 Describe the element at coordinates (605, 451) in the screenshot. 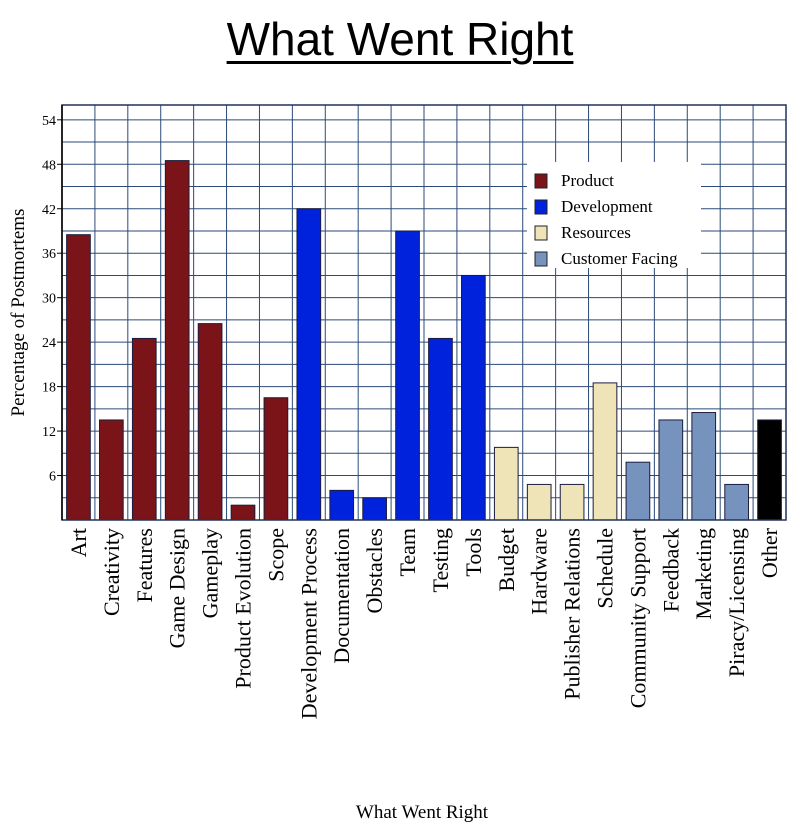

I see `bar-schedule` at that location.